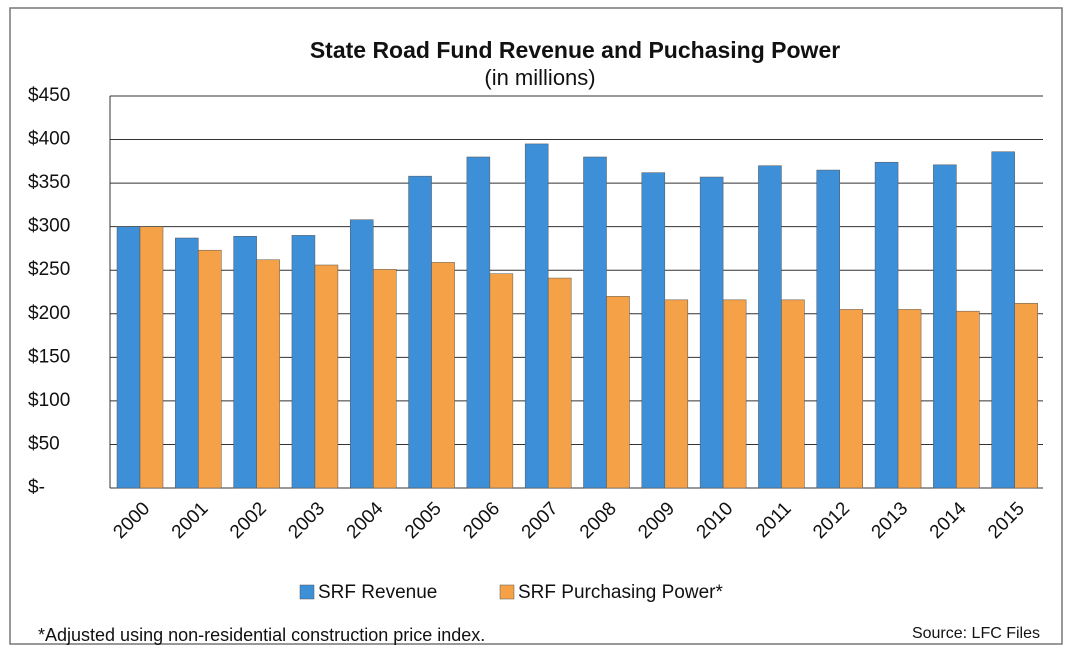  I want to click on y-tick-label: $350, so click(49, 182).